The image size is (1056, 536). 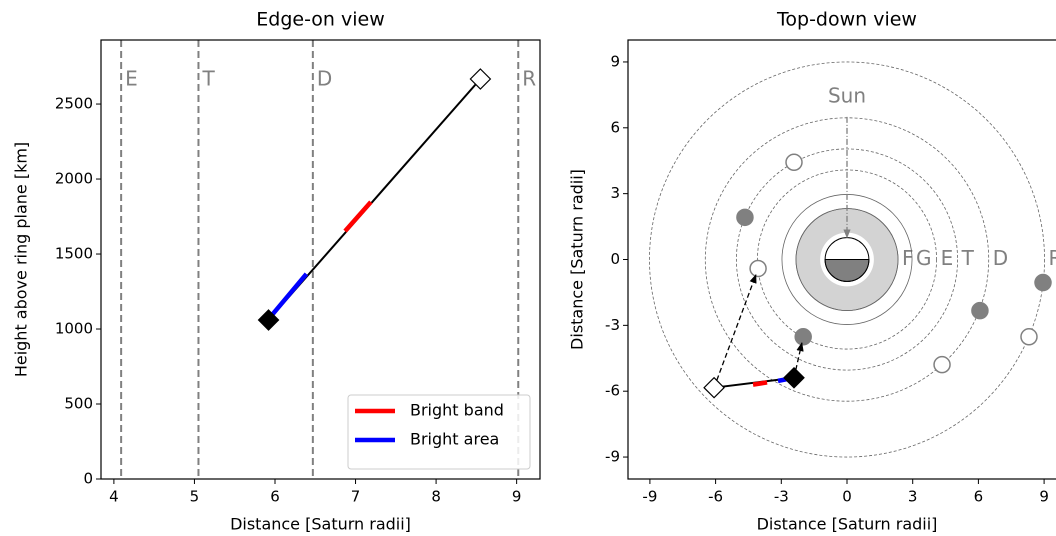 What do you see at coordinates (74, 329) in the screenshot?
I see `y-tick-label: 1000` at bounding box center [74, 329].